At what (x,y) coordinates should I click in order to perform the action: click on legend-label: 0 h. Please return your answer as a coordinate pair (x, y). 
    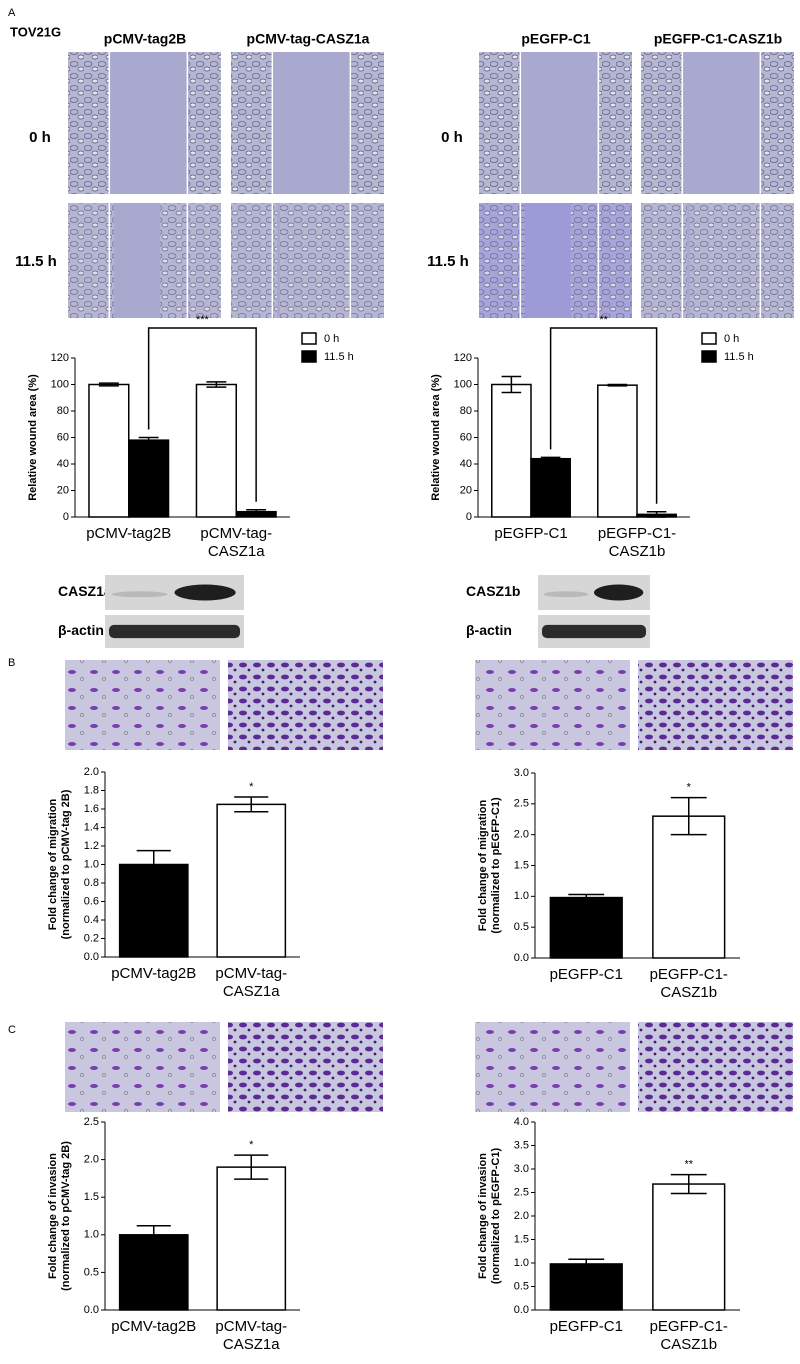
    Looking at the image, I should click on (731, 339).